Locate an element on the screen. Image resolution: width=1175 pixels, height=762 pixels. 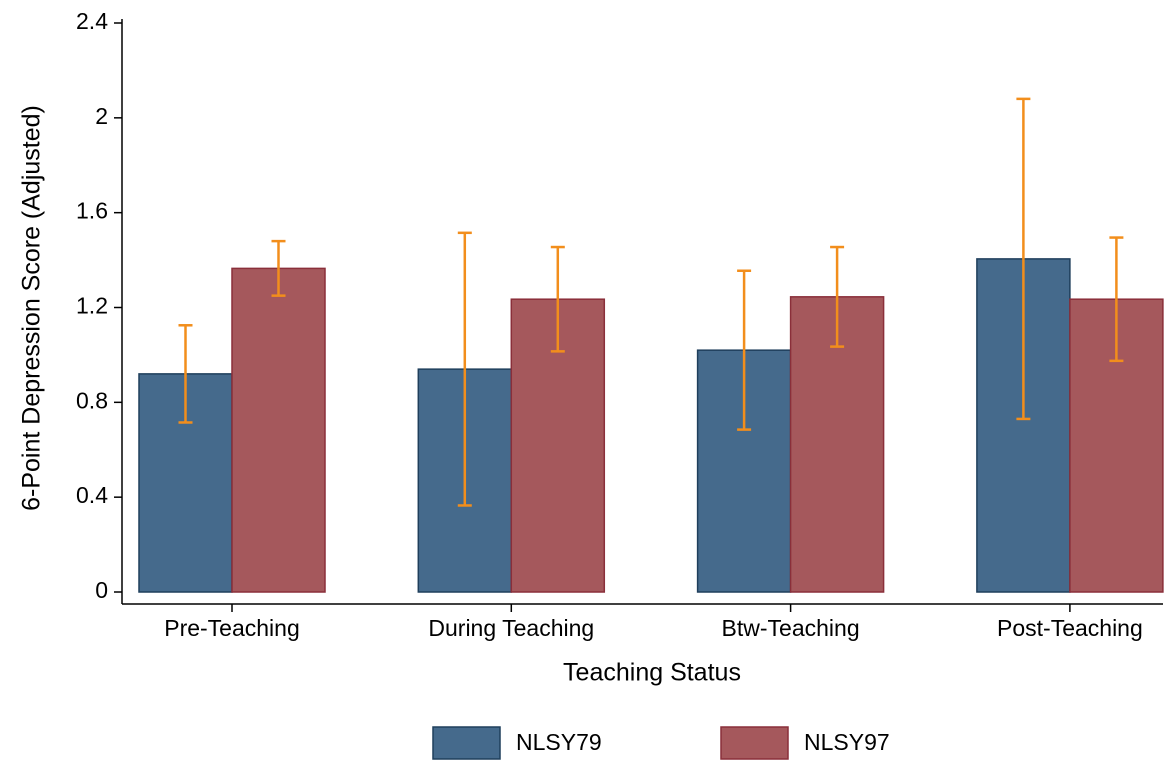
bar is located at coordinates (278, 430).